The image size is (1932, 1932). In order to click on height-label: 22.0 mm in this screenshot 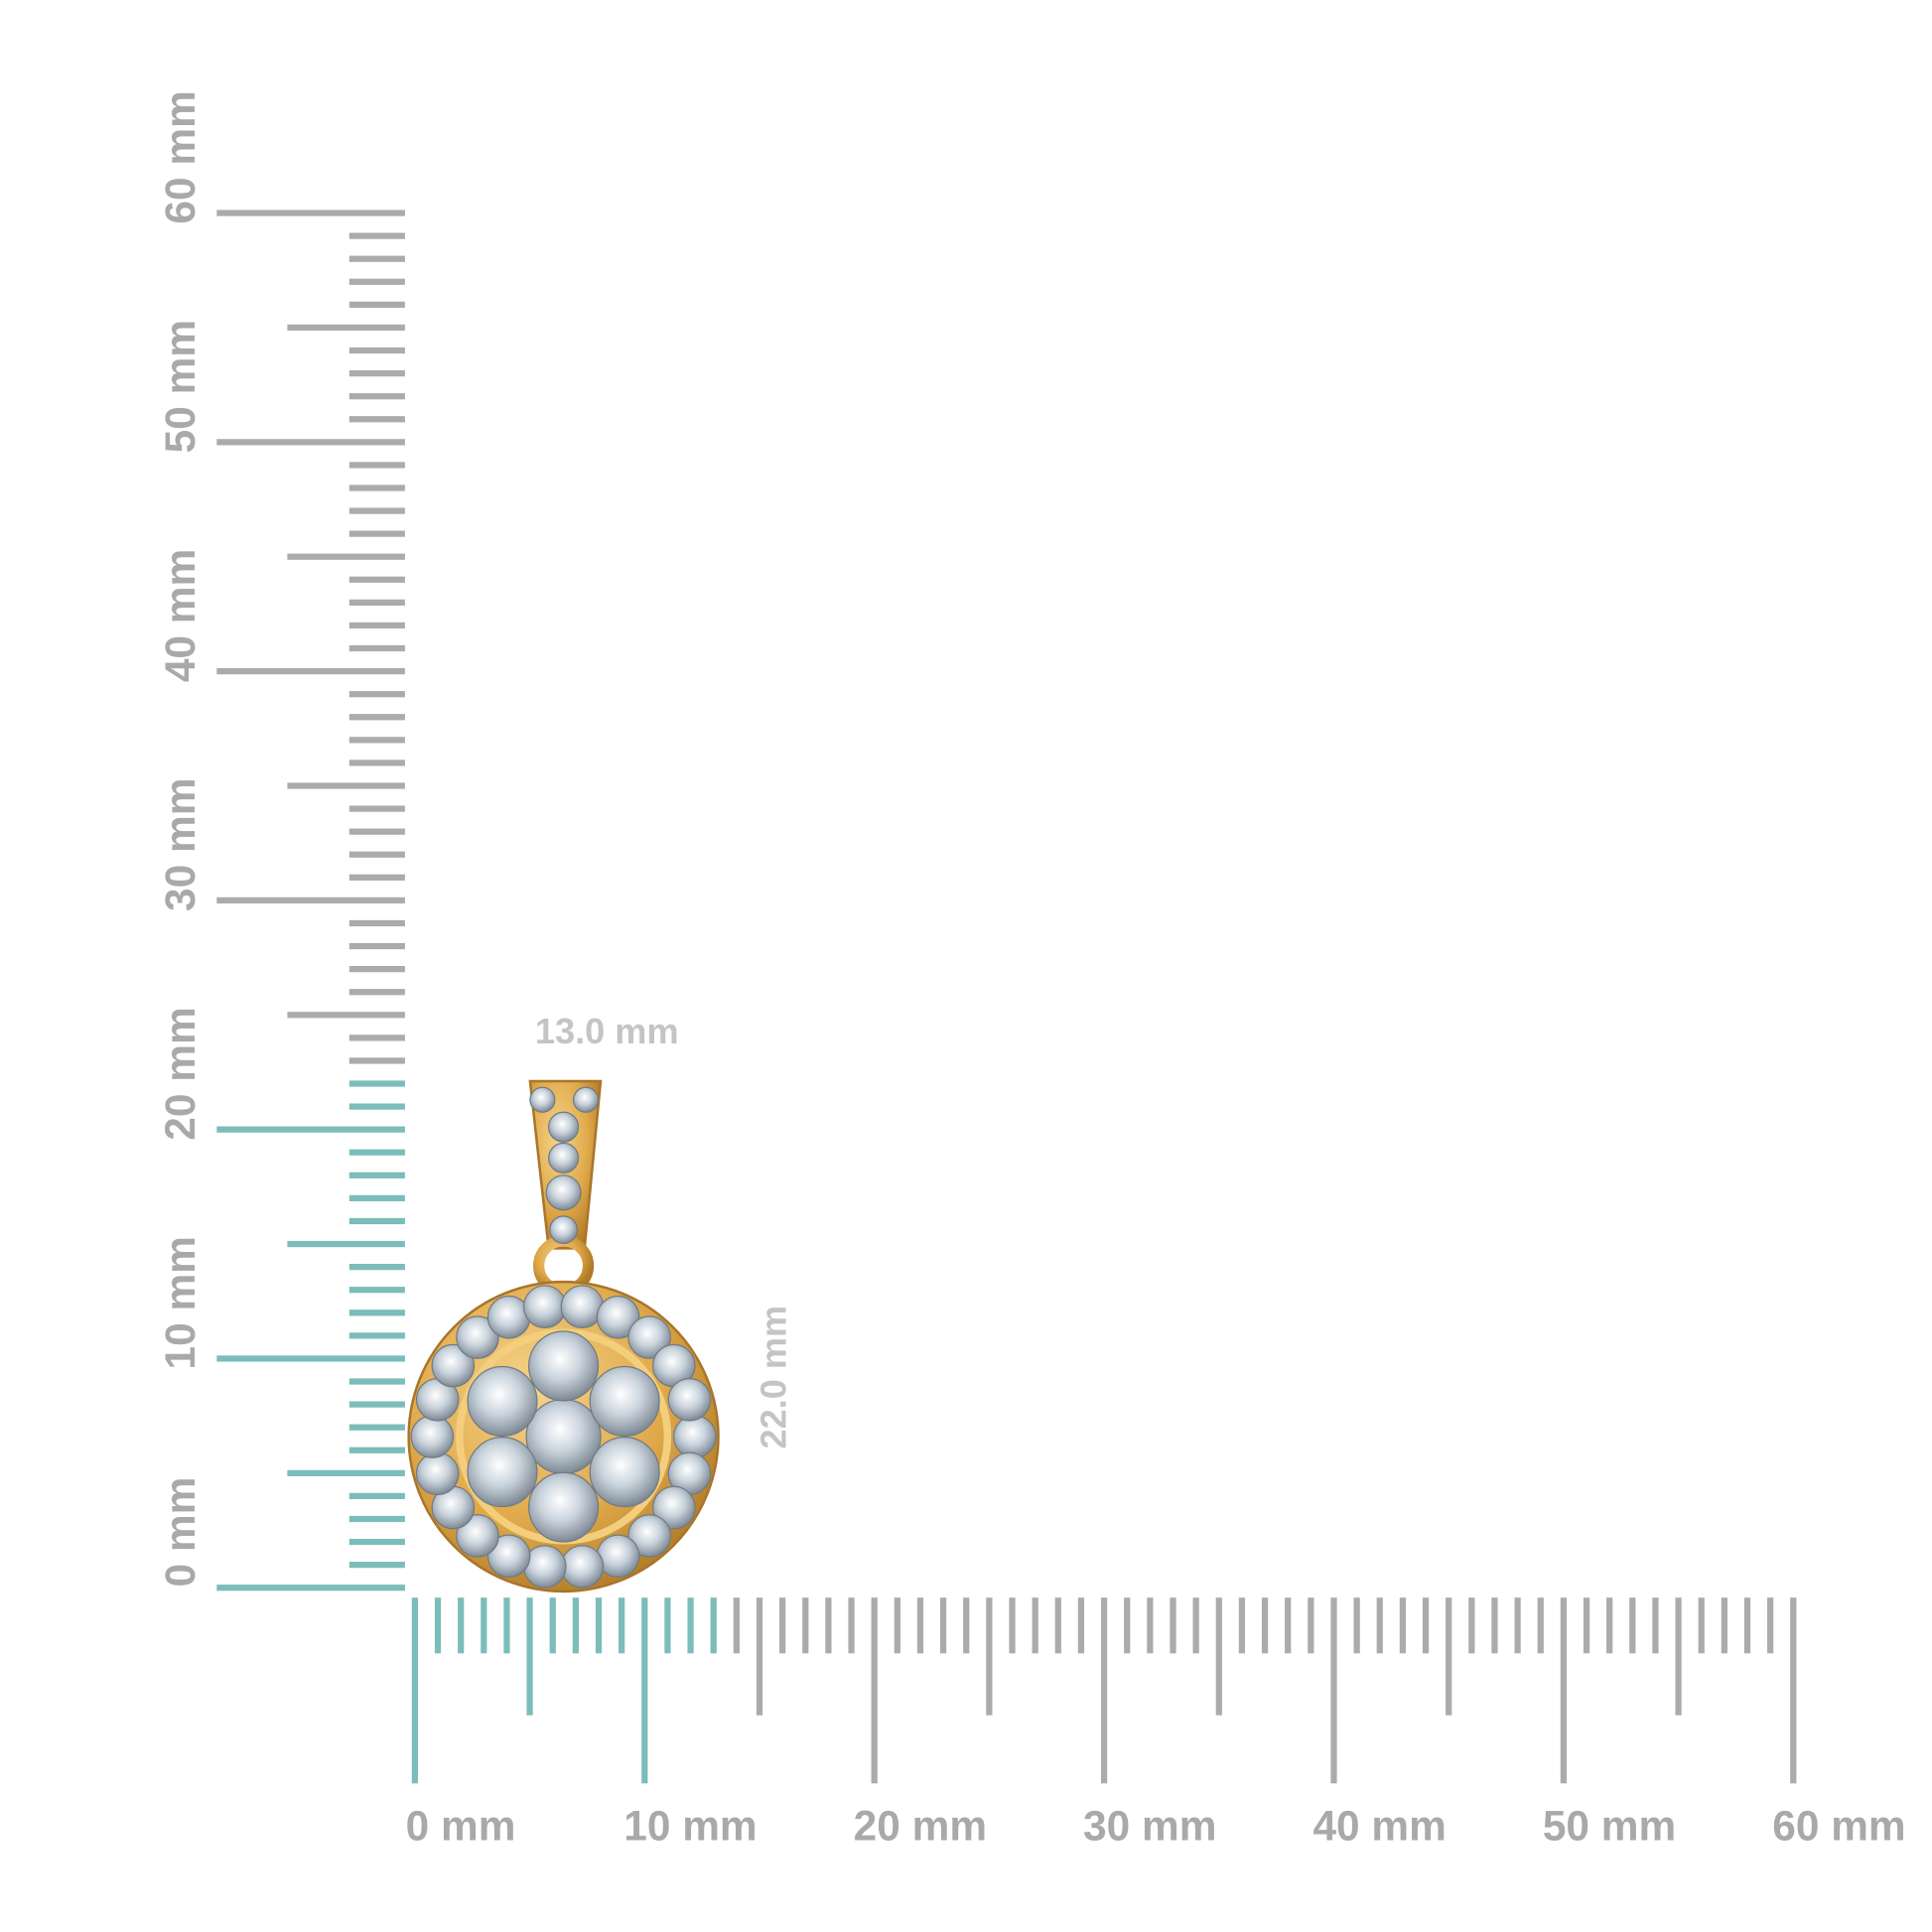, I will do `click(774, 1377)`.